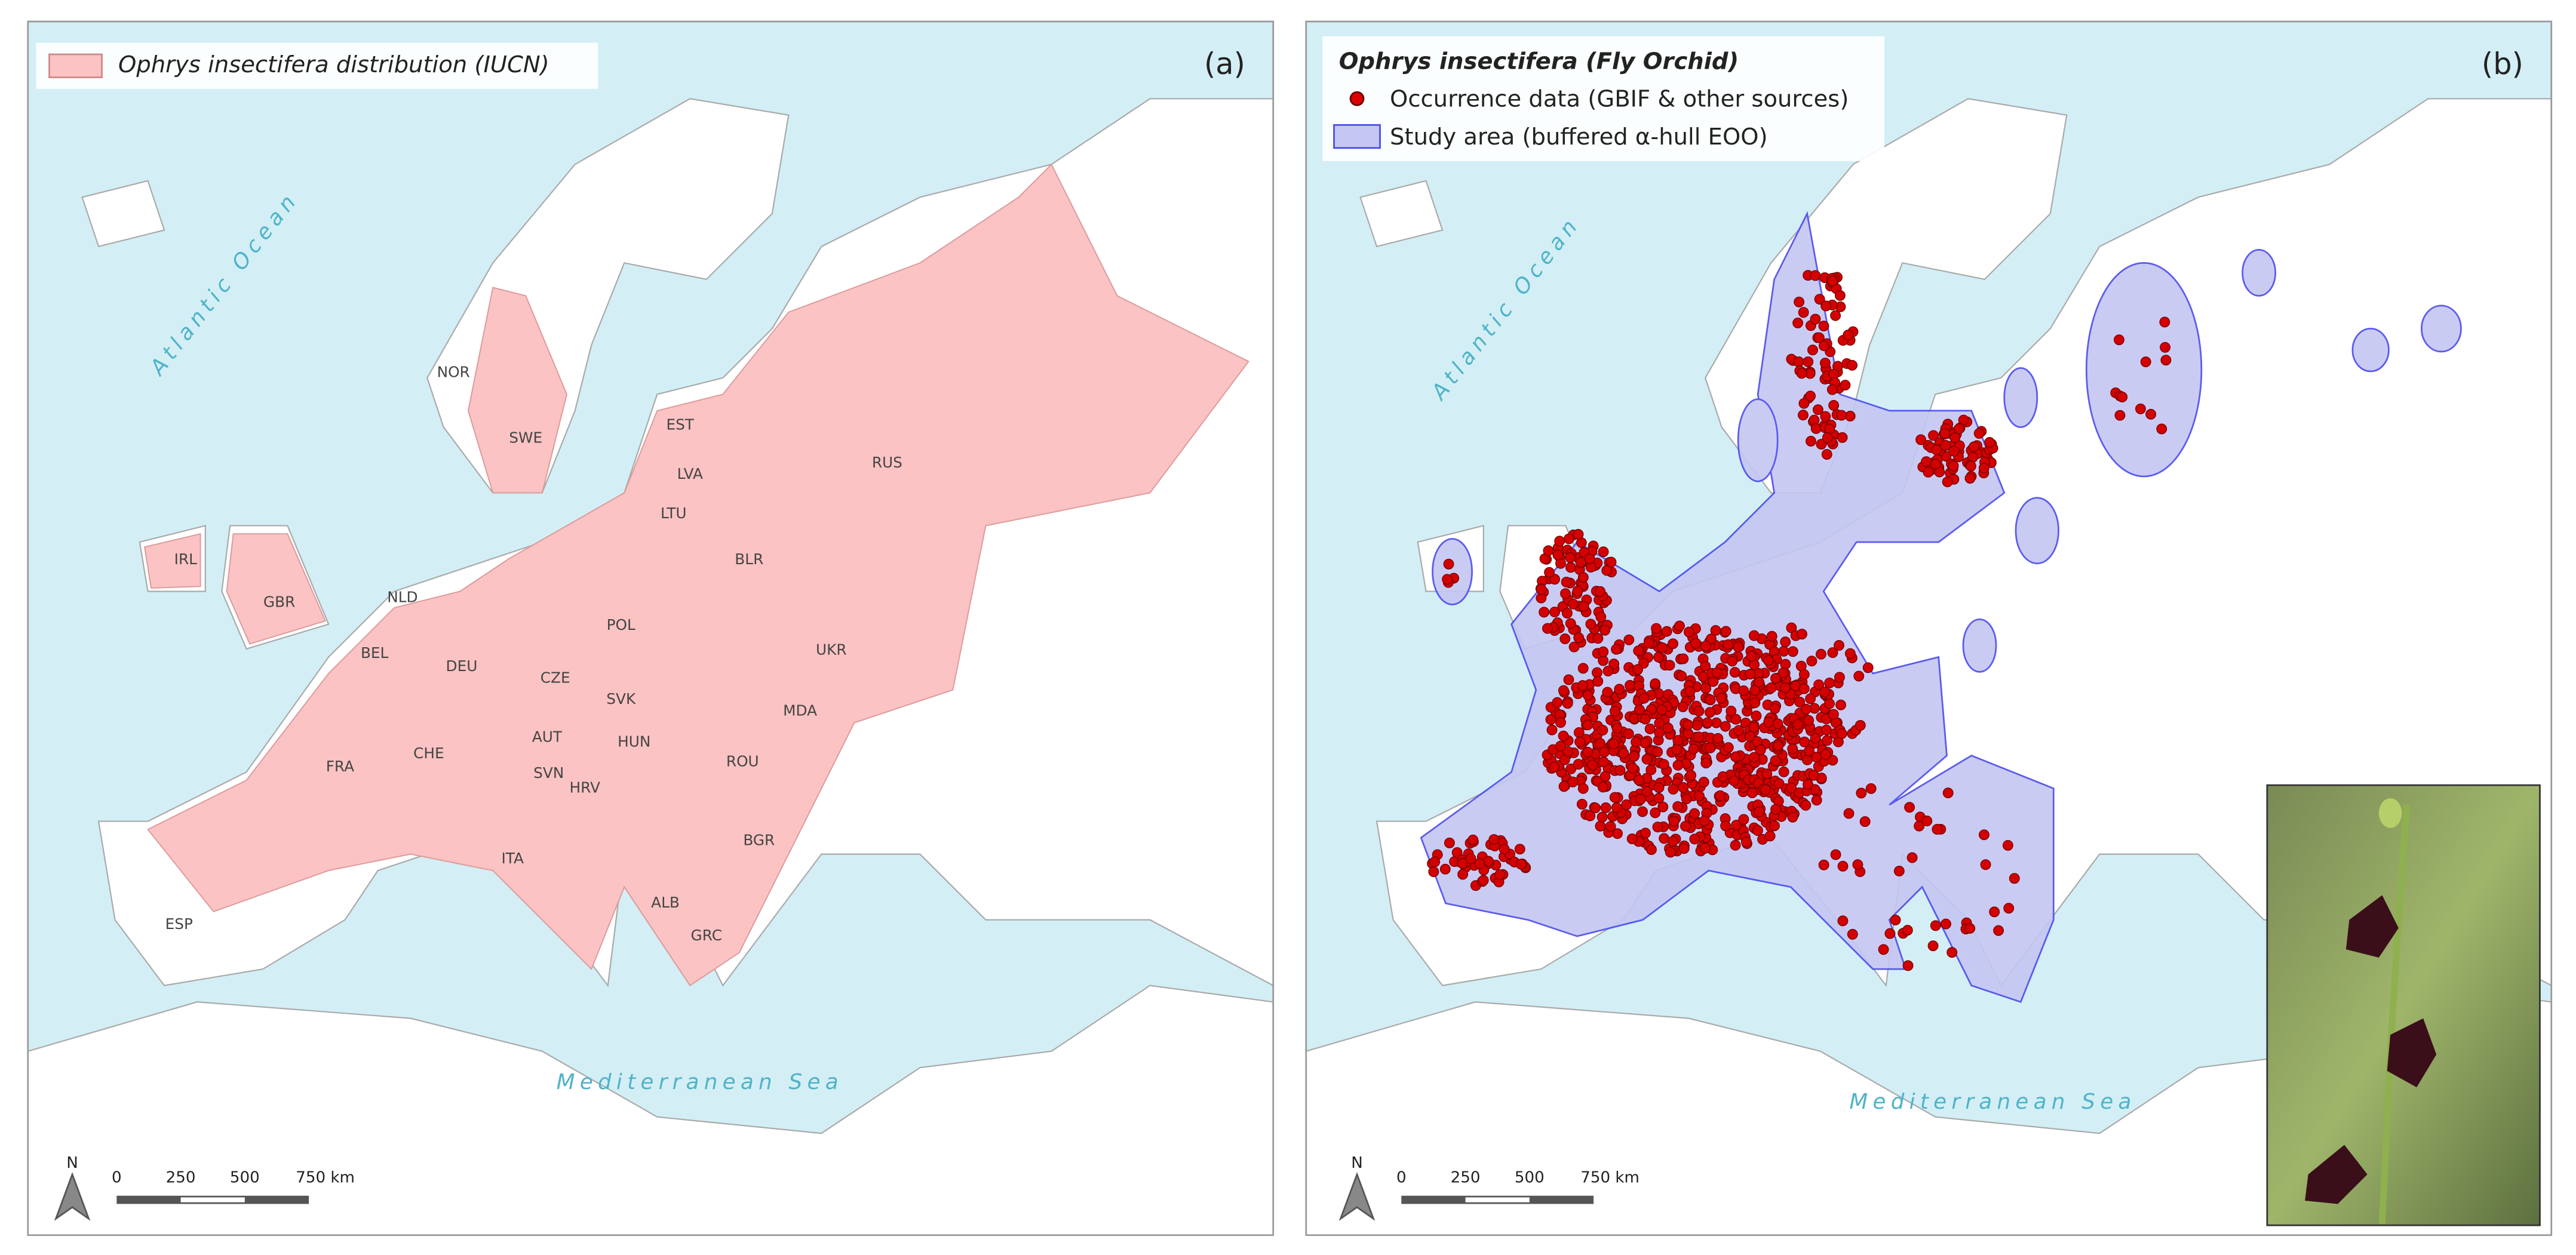 The width and height of the screenshot is (2576, 1255). I want to click on scale-label: 0, so click(117, 1178).